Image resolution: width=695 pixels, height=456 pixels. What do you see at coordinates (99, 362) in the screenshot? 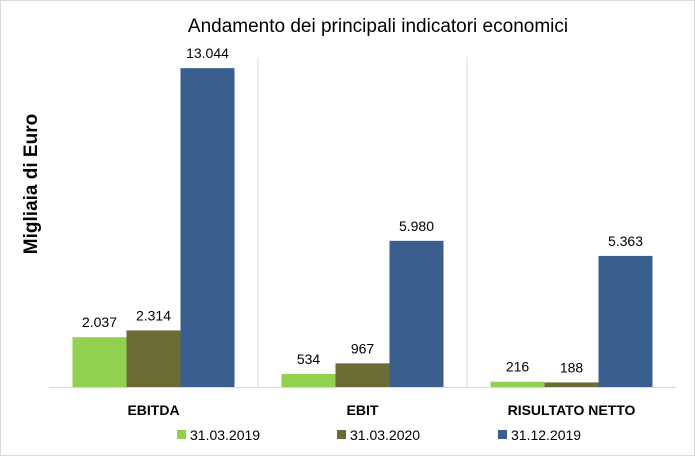
I see `bar-ebitda-31.03.2019` at bounding box center [99, 362].